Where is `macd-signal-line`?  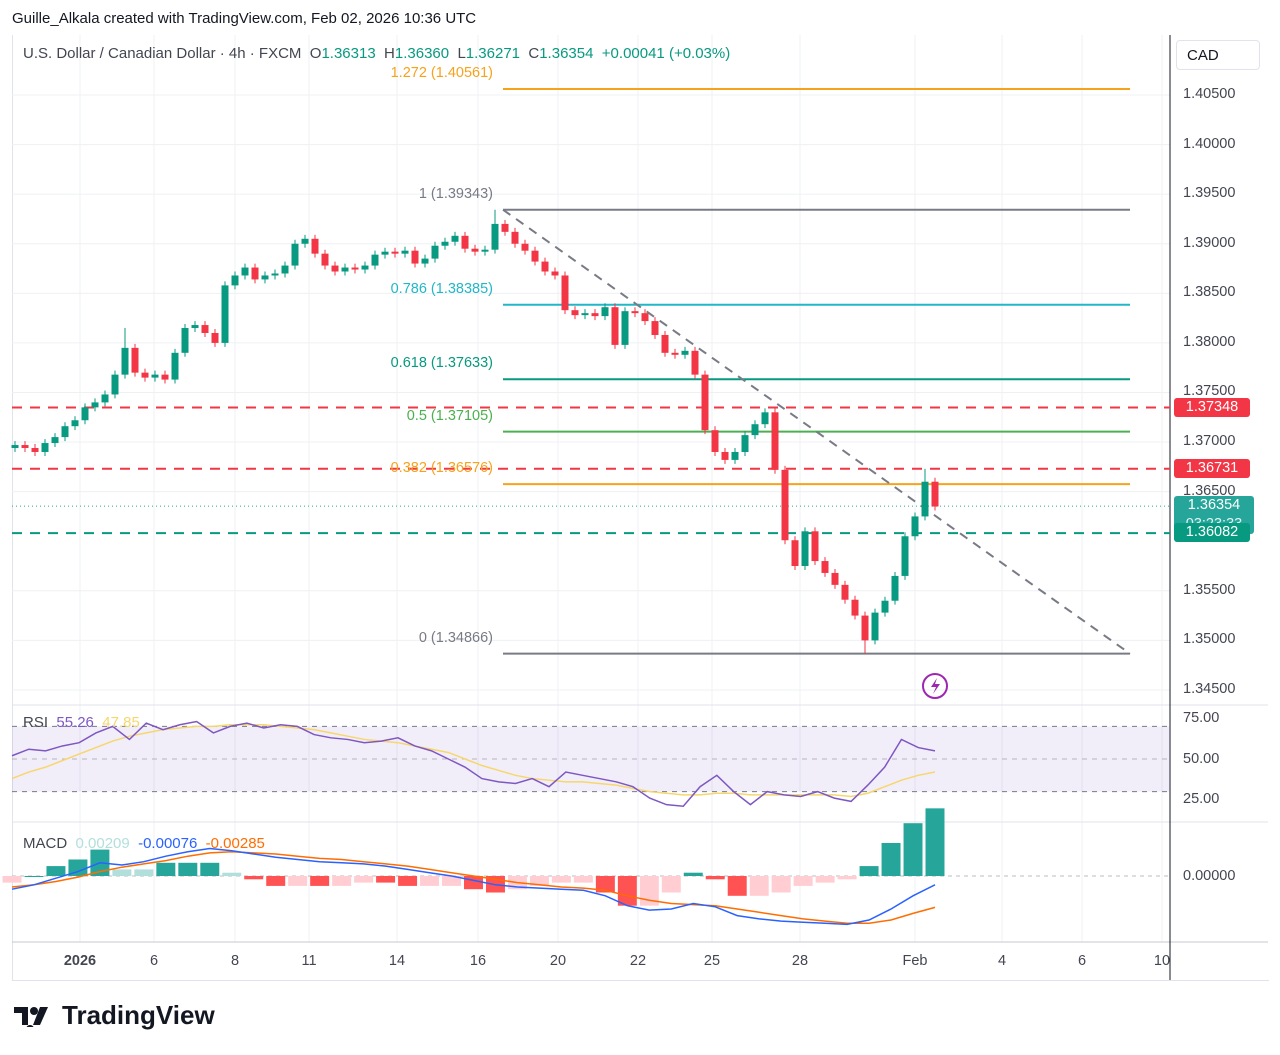 macd-signal-line is located at coordinates (473, 888).